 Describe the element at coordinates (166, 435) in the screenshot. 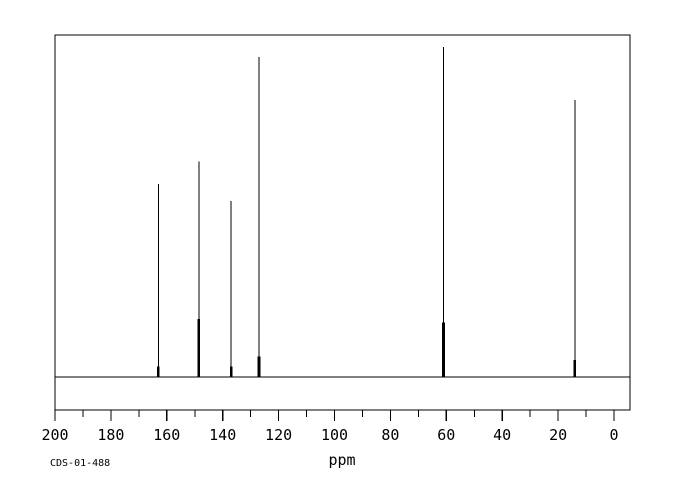

I see `x-axis-tick-label: 160` at that location.